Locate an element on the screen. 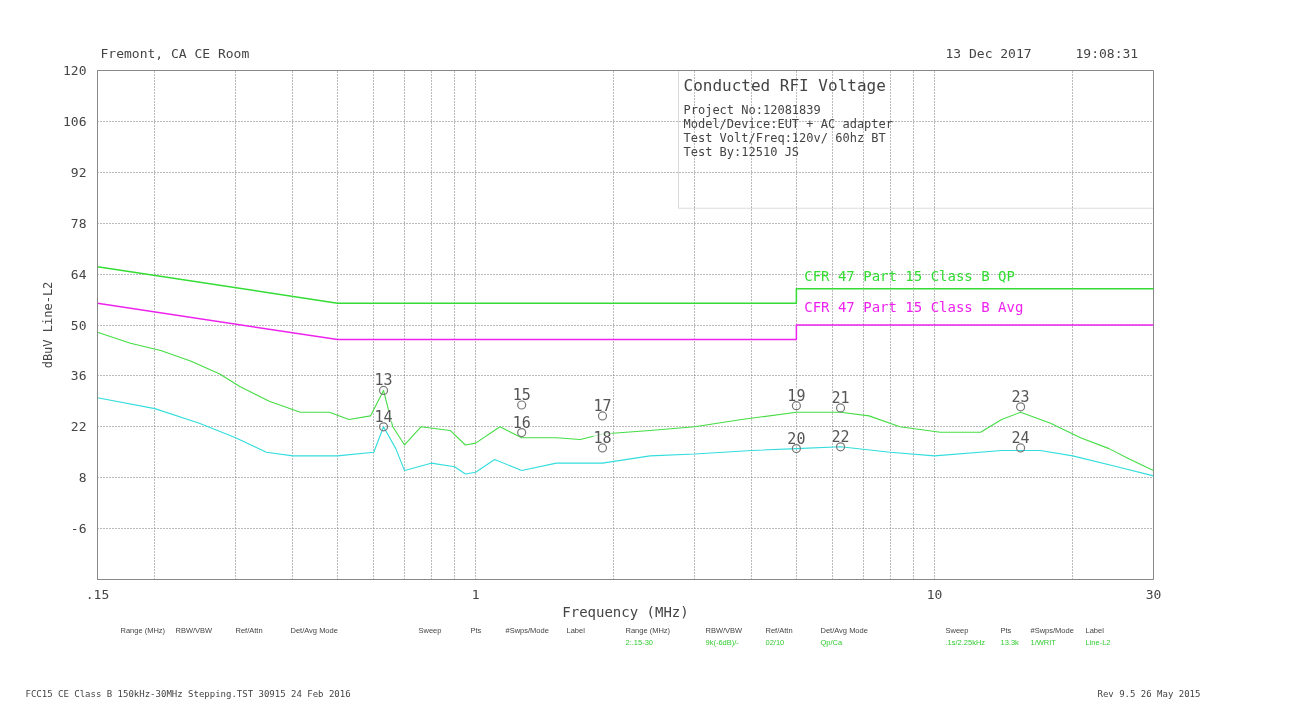 This screenshot has height=705, width=1313. y-tick-label: 64 is located at coordinates (78, 274).